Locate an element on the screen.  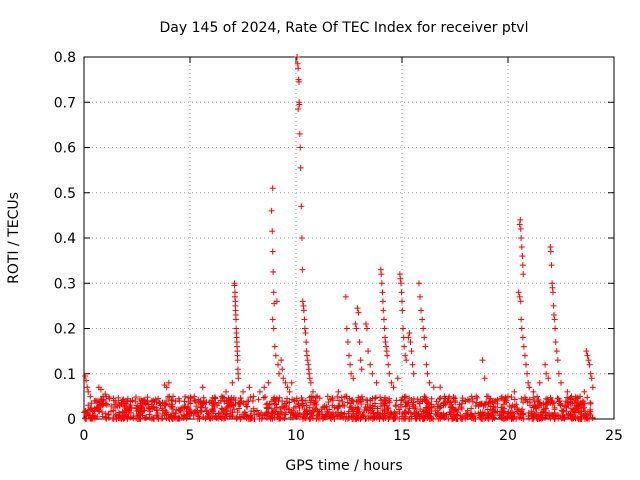
y-tick-label: 0.5 is located at coordinates (65, 194).